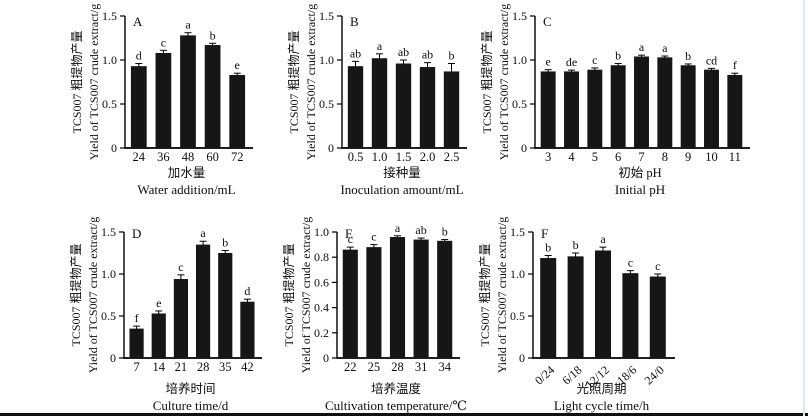 The height and width of the screenshot is (416, 808). Describe the element at coordinates (571, 62) in the screenshot. I see `significance-letter: de` at that location.